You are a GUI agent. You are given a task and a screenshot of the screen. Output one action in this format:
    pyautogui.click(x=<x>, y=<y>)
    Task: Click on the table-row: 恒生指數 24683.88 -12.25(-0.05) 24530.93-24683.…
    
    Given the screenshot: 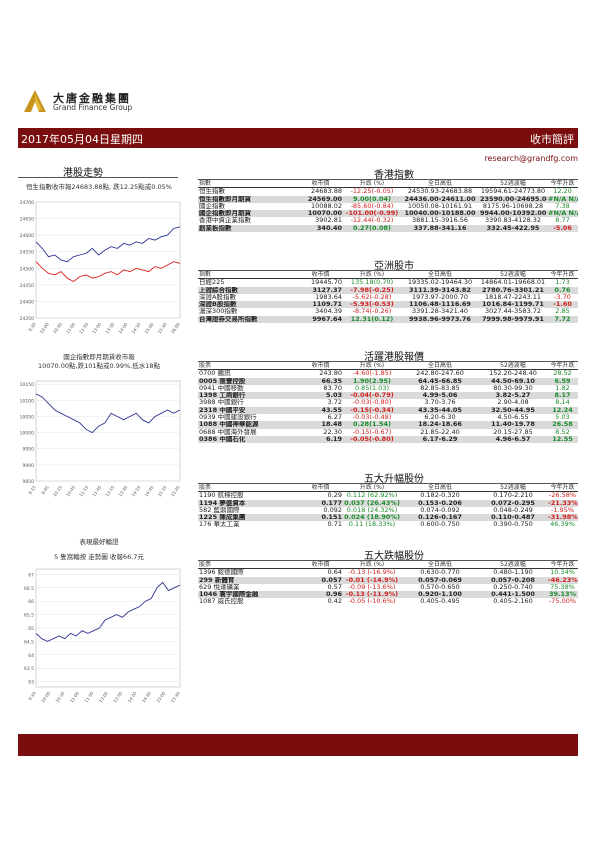 What is the action you would take?
    pyautogui.click(x=388, y=192)
    